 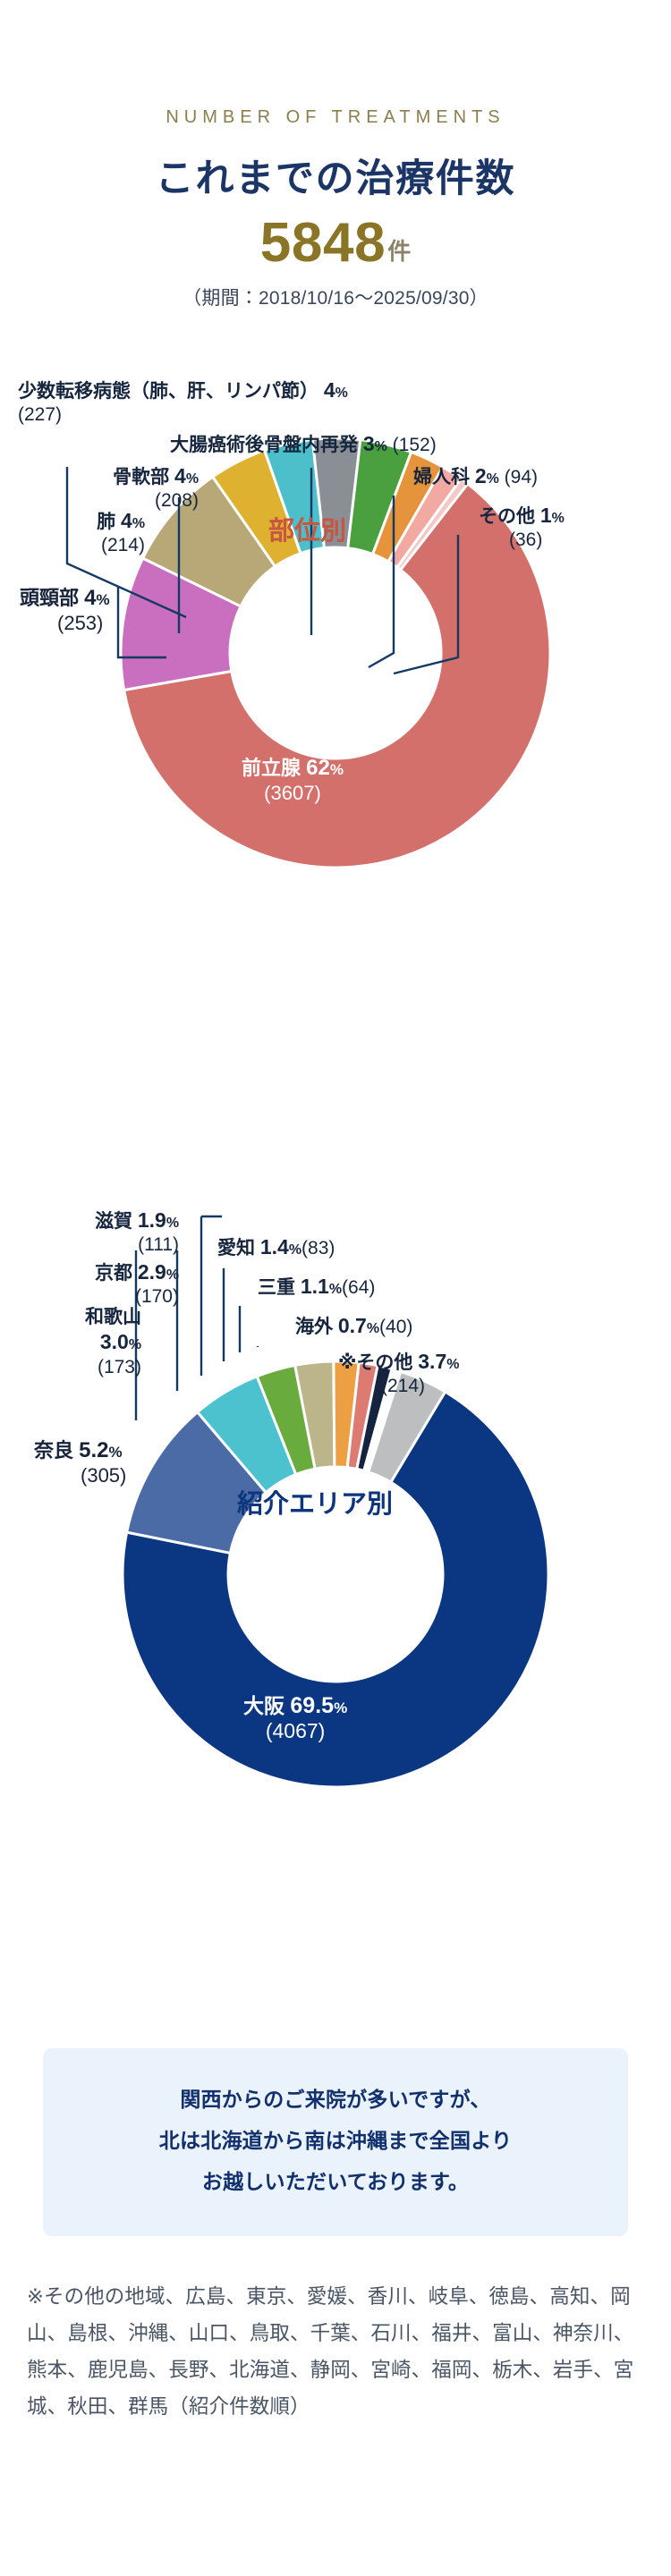 I want to click on callout-骨軟部: 骨軟部 4% (208), so click(x=156, y=487).